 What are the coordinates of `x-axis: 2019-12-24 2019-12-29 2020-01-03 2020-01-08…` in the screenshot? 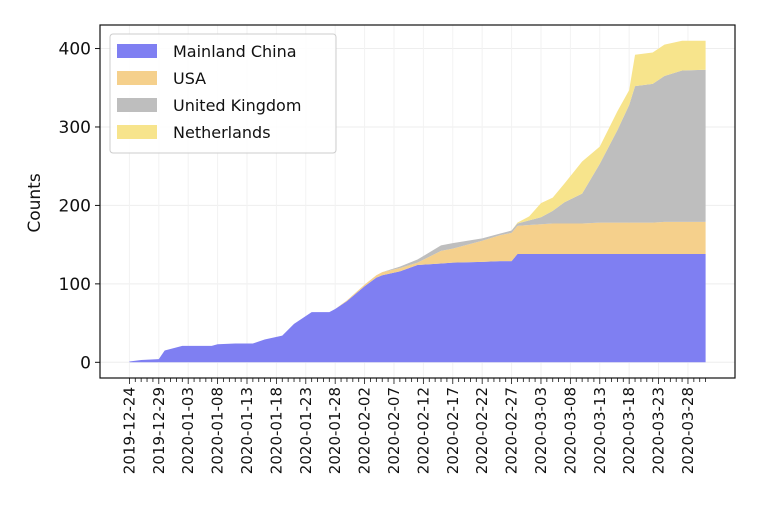 It's located at (413, 426).